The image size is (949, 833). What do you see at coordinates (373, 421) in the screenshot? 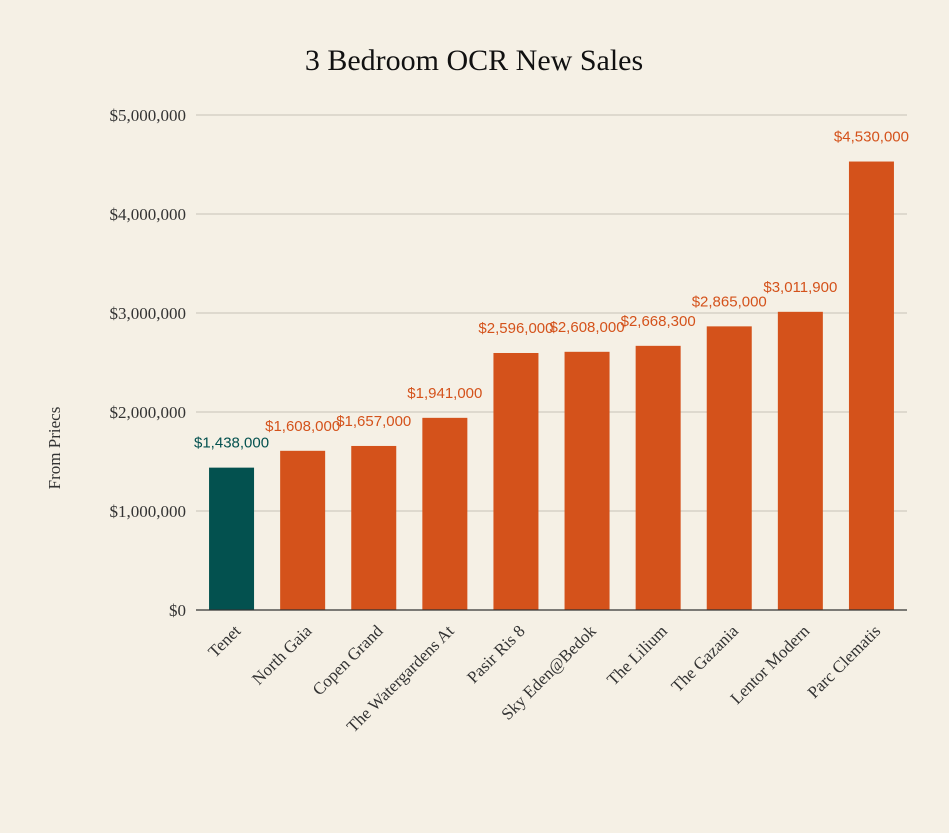
I see `data-label: $1,657,000` at bounding box center [373, 421].